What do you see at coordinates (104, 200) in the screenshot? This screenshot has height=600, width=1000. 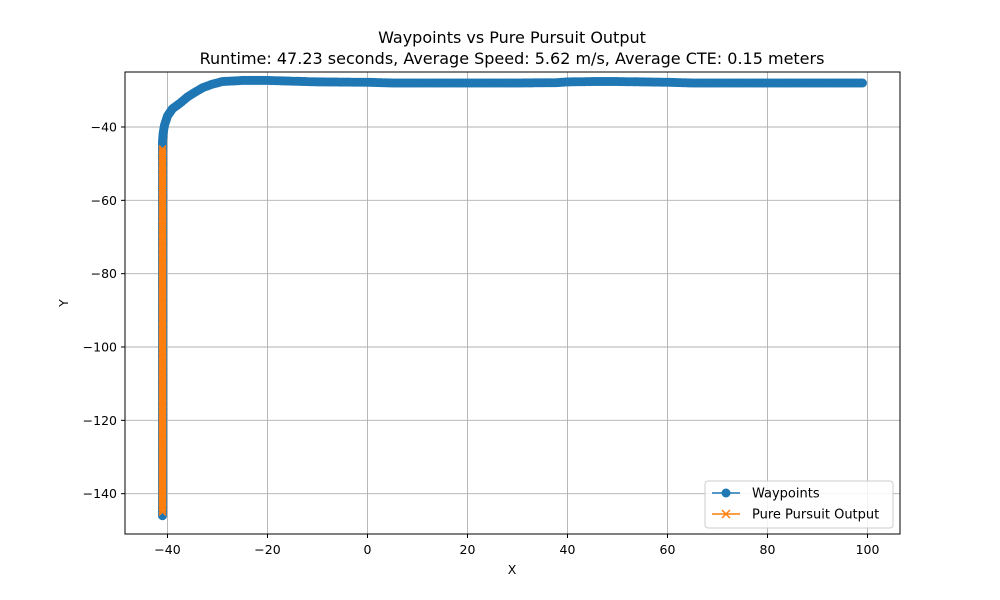 I see `y-tick-label: −60` at bounding box center [104, 200].